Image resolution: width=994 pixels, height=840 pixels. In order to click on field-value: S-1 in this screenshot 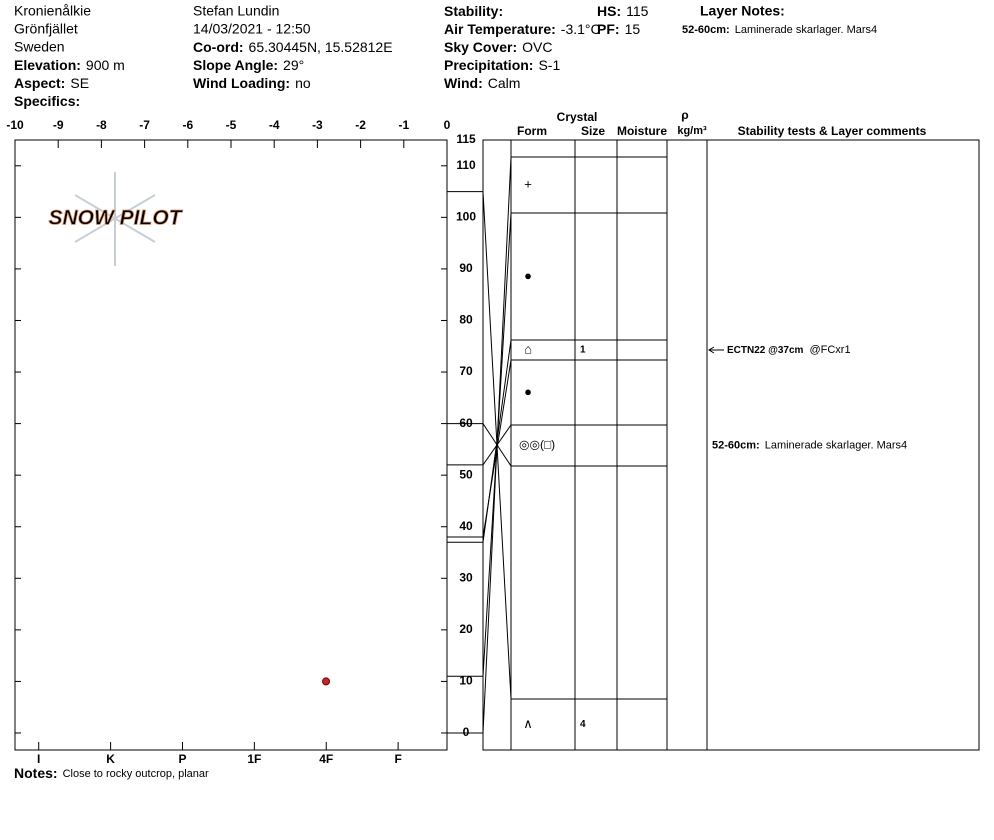, I will do `click(549, 65)`.